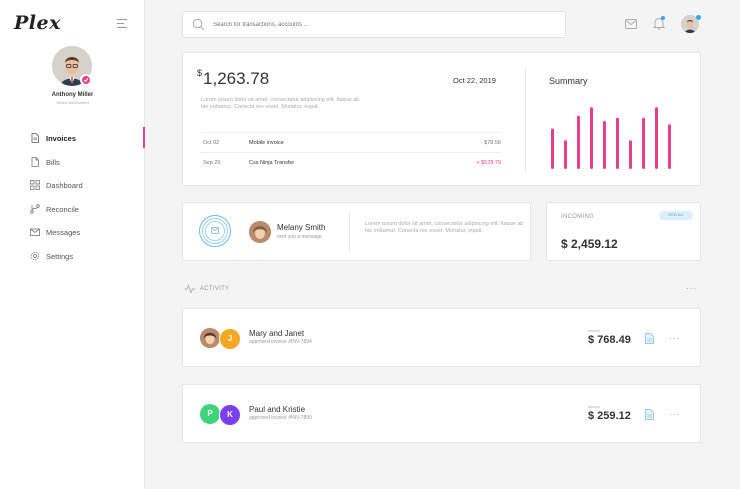 The height and width of the screenshot is (489, 740). Describe the element at coordinates (690, 24) in the screenshot. I see `user-avatar` at that location.